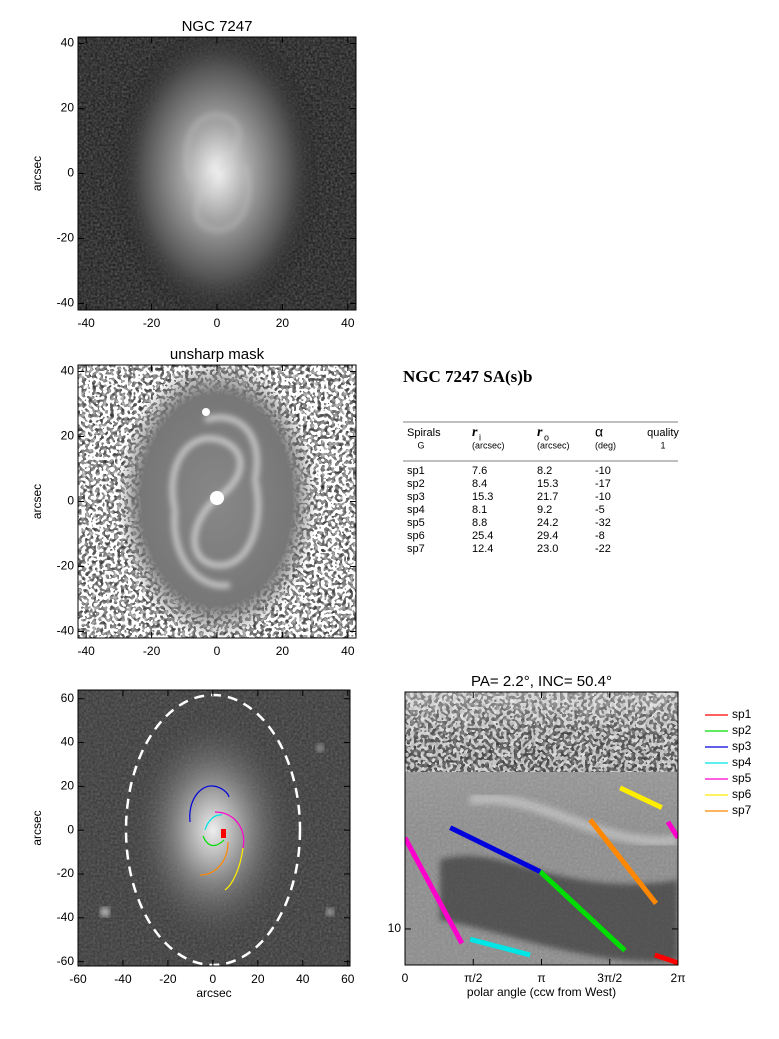 The width and height of the screenshot is (779, 1039). I want to click on table-cell: 25.4, so click(482, 536).